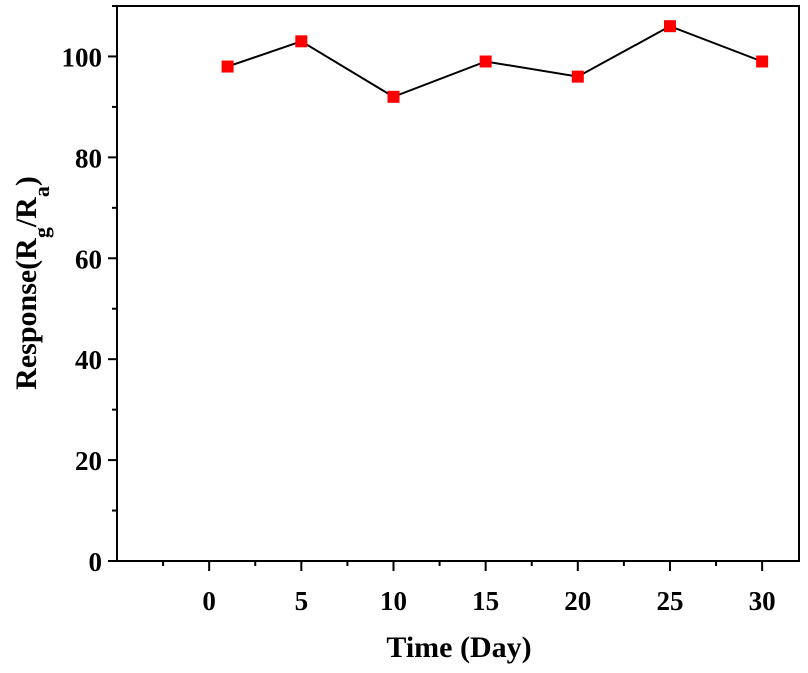 The image size is (808, 673). What do you see at coordinates (26, 181) in the screenshot?
I see `y-axis-title-suffix: )` at bounding box center [26, 181].